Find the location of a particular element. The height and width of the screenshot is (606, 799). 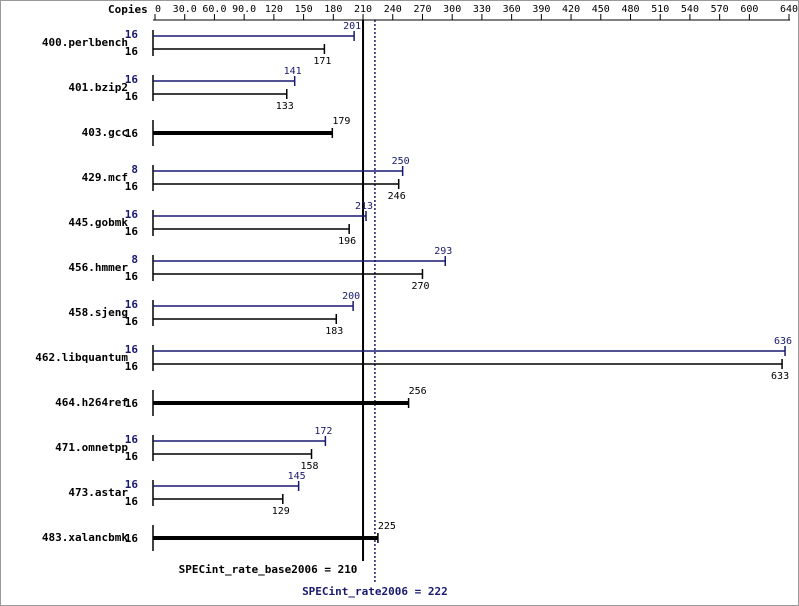

value-label: 200 is located at coordinates (351, 296).